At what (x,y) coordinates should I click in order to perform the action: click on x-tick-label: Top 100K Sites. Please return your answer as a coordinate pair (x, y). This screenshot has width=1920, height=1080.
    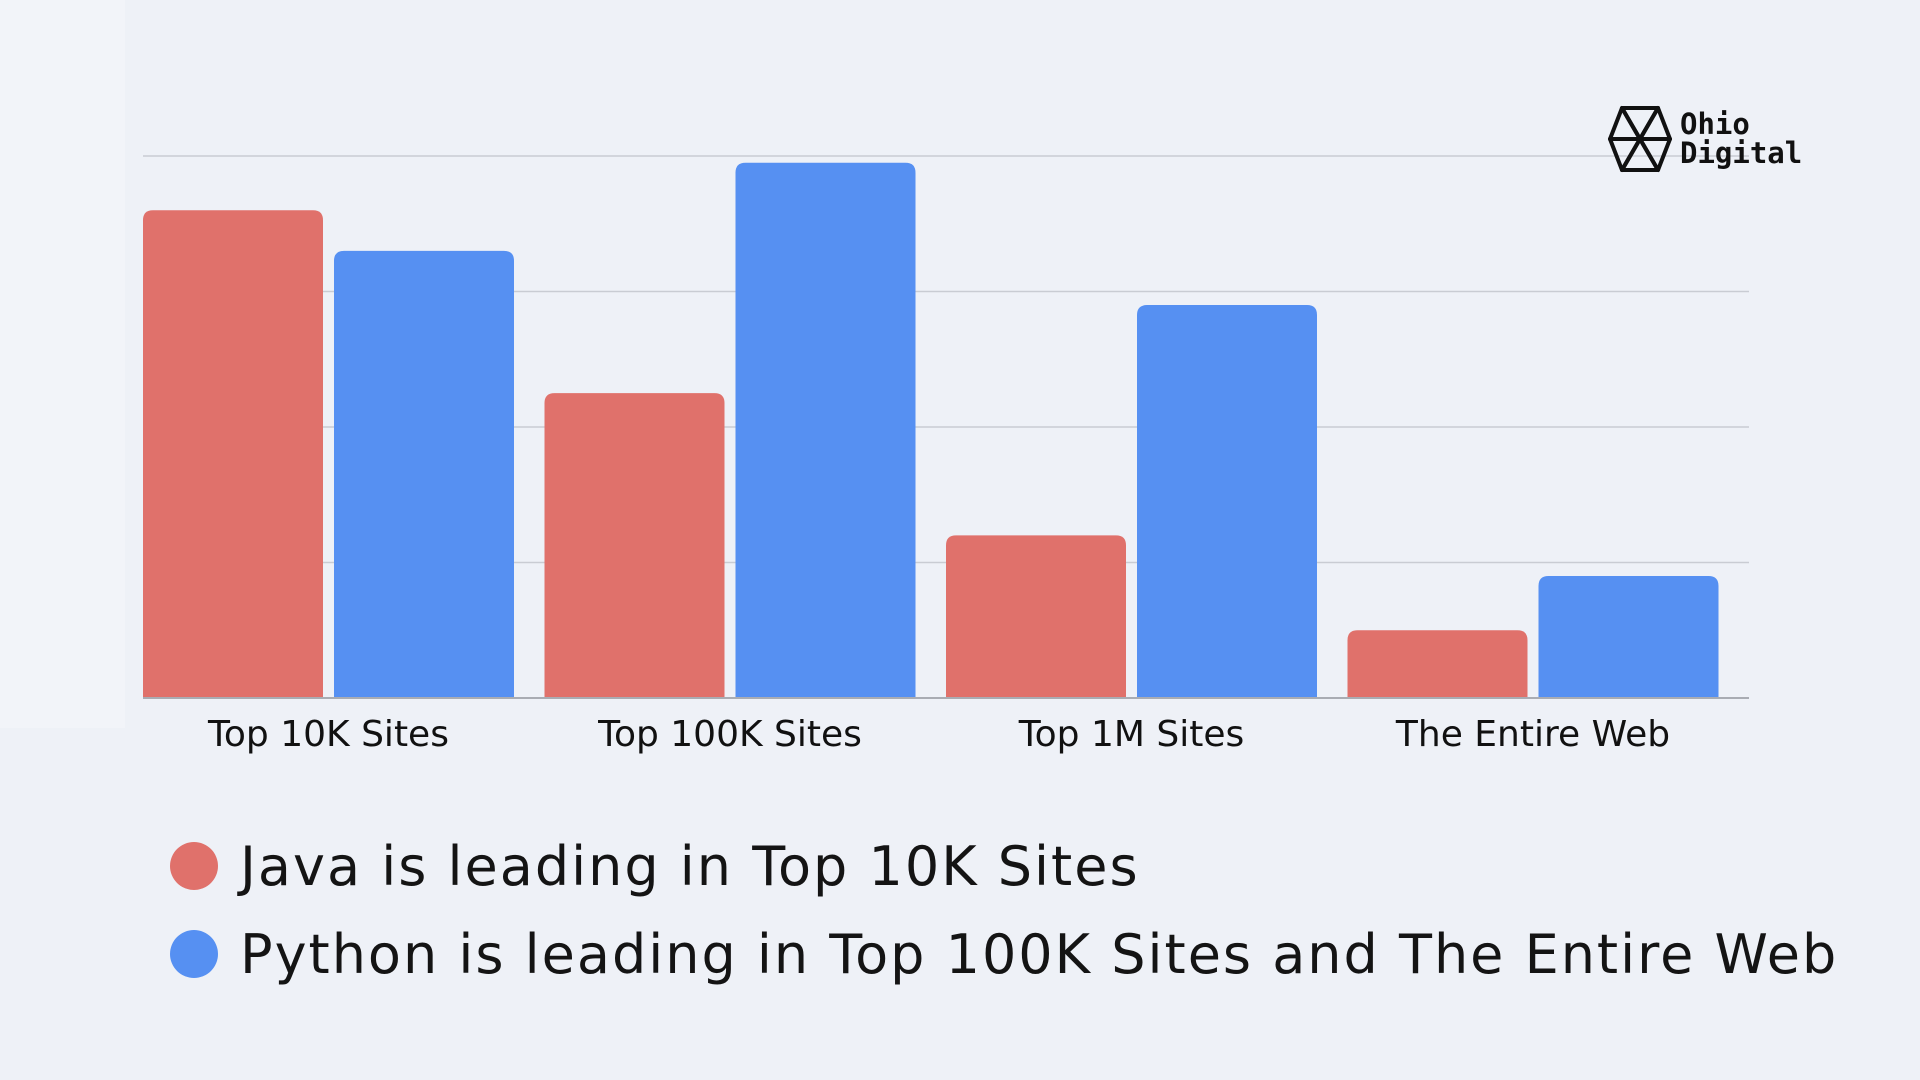
    Looking at the image, I should click on (729, 734).